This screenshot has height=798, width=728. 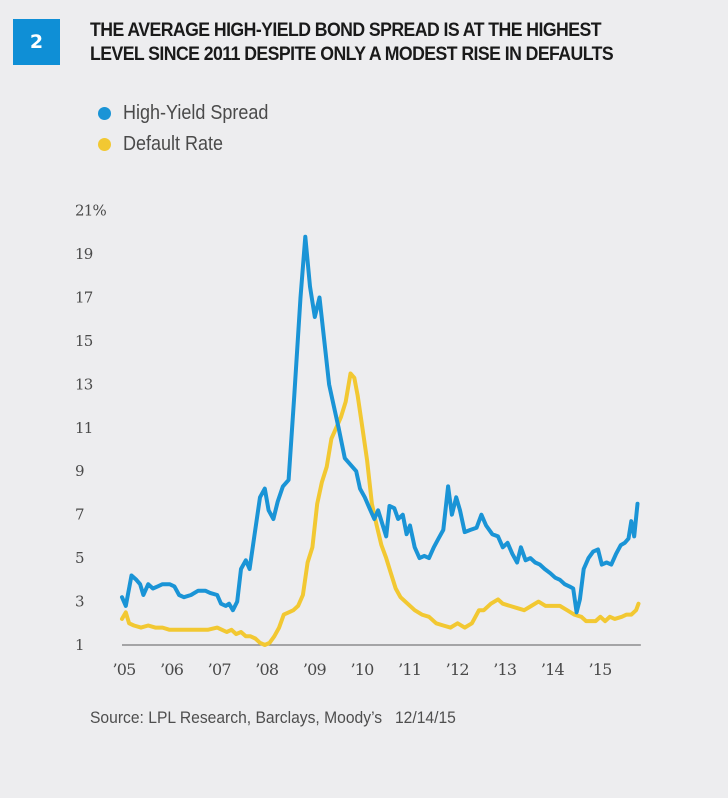 What do you see at coordinates (79, 471) in the screenshot?
I see `y-tick-label: 9` at bounding box center [79, 471].